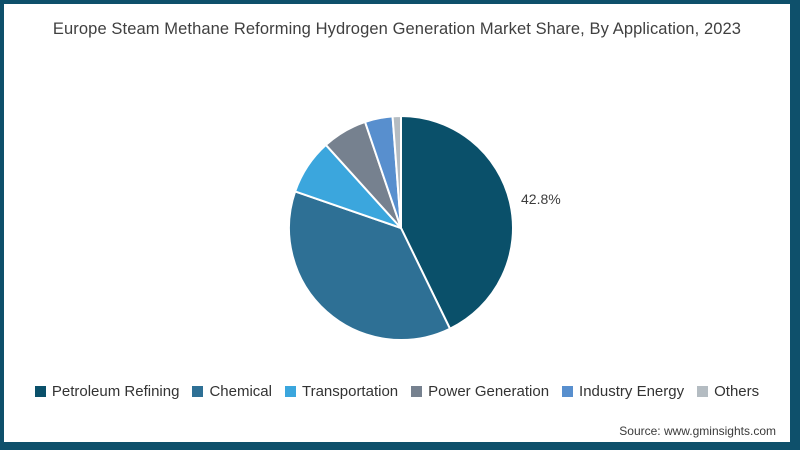 This screenshot has width=800, height=450. I want to click on source-note: Source: www.gminsights.com, so click(697, 431).